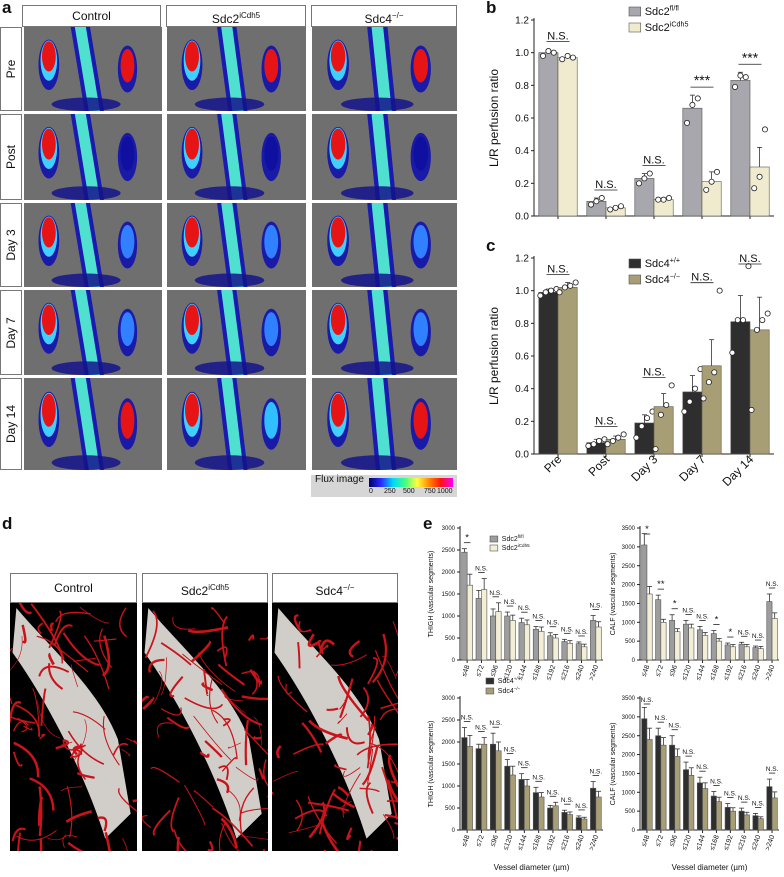 The image size is (784, 877). Describe the element at coordinates (522, 422) in the screenshot. I see `y-tick-label: 0.2` at that location.